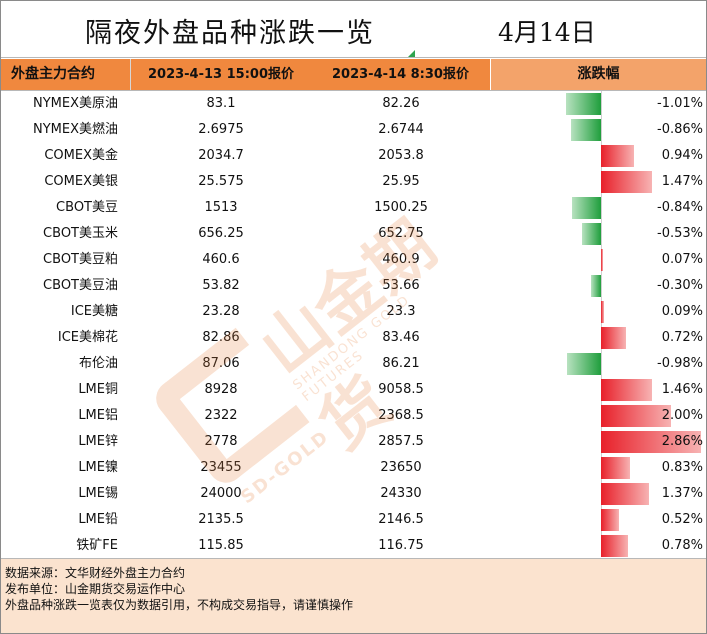 The image size is (707, 634). What do you see at coordinates (98, 415) in the screenshot?
I see `contract-name: LME铝` at bounding box center [98, 415].